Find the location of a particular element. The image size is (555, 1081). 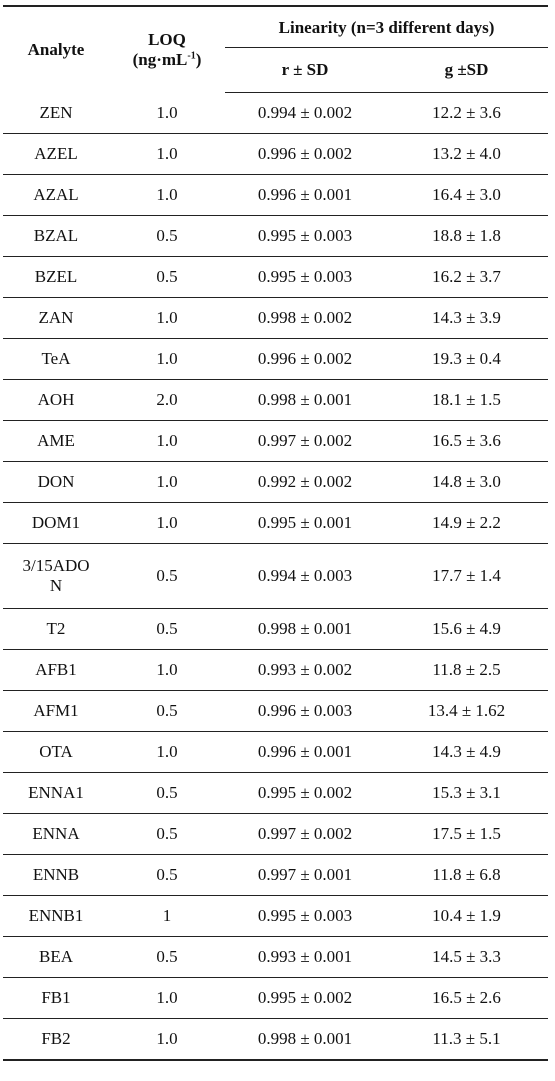

cell-analyte: 3/15ADO N is located at coordinates (56, 576).